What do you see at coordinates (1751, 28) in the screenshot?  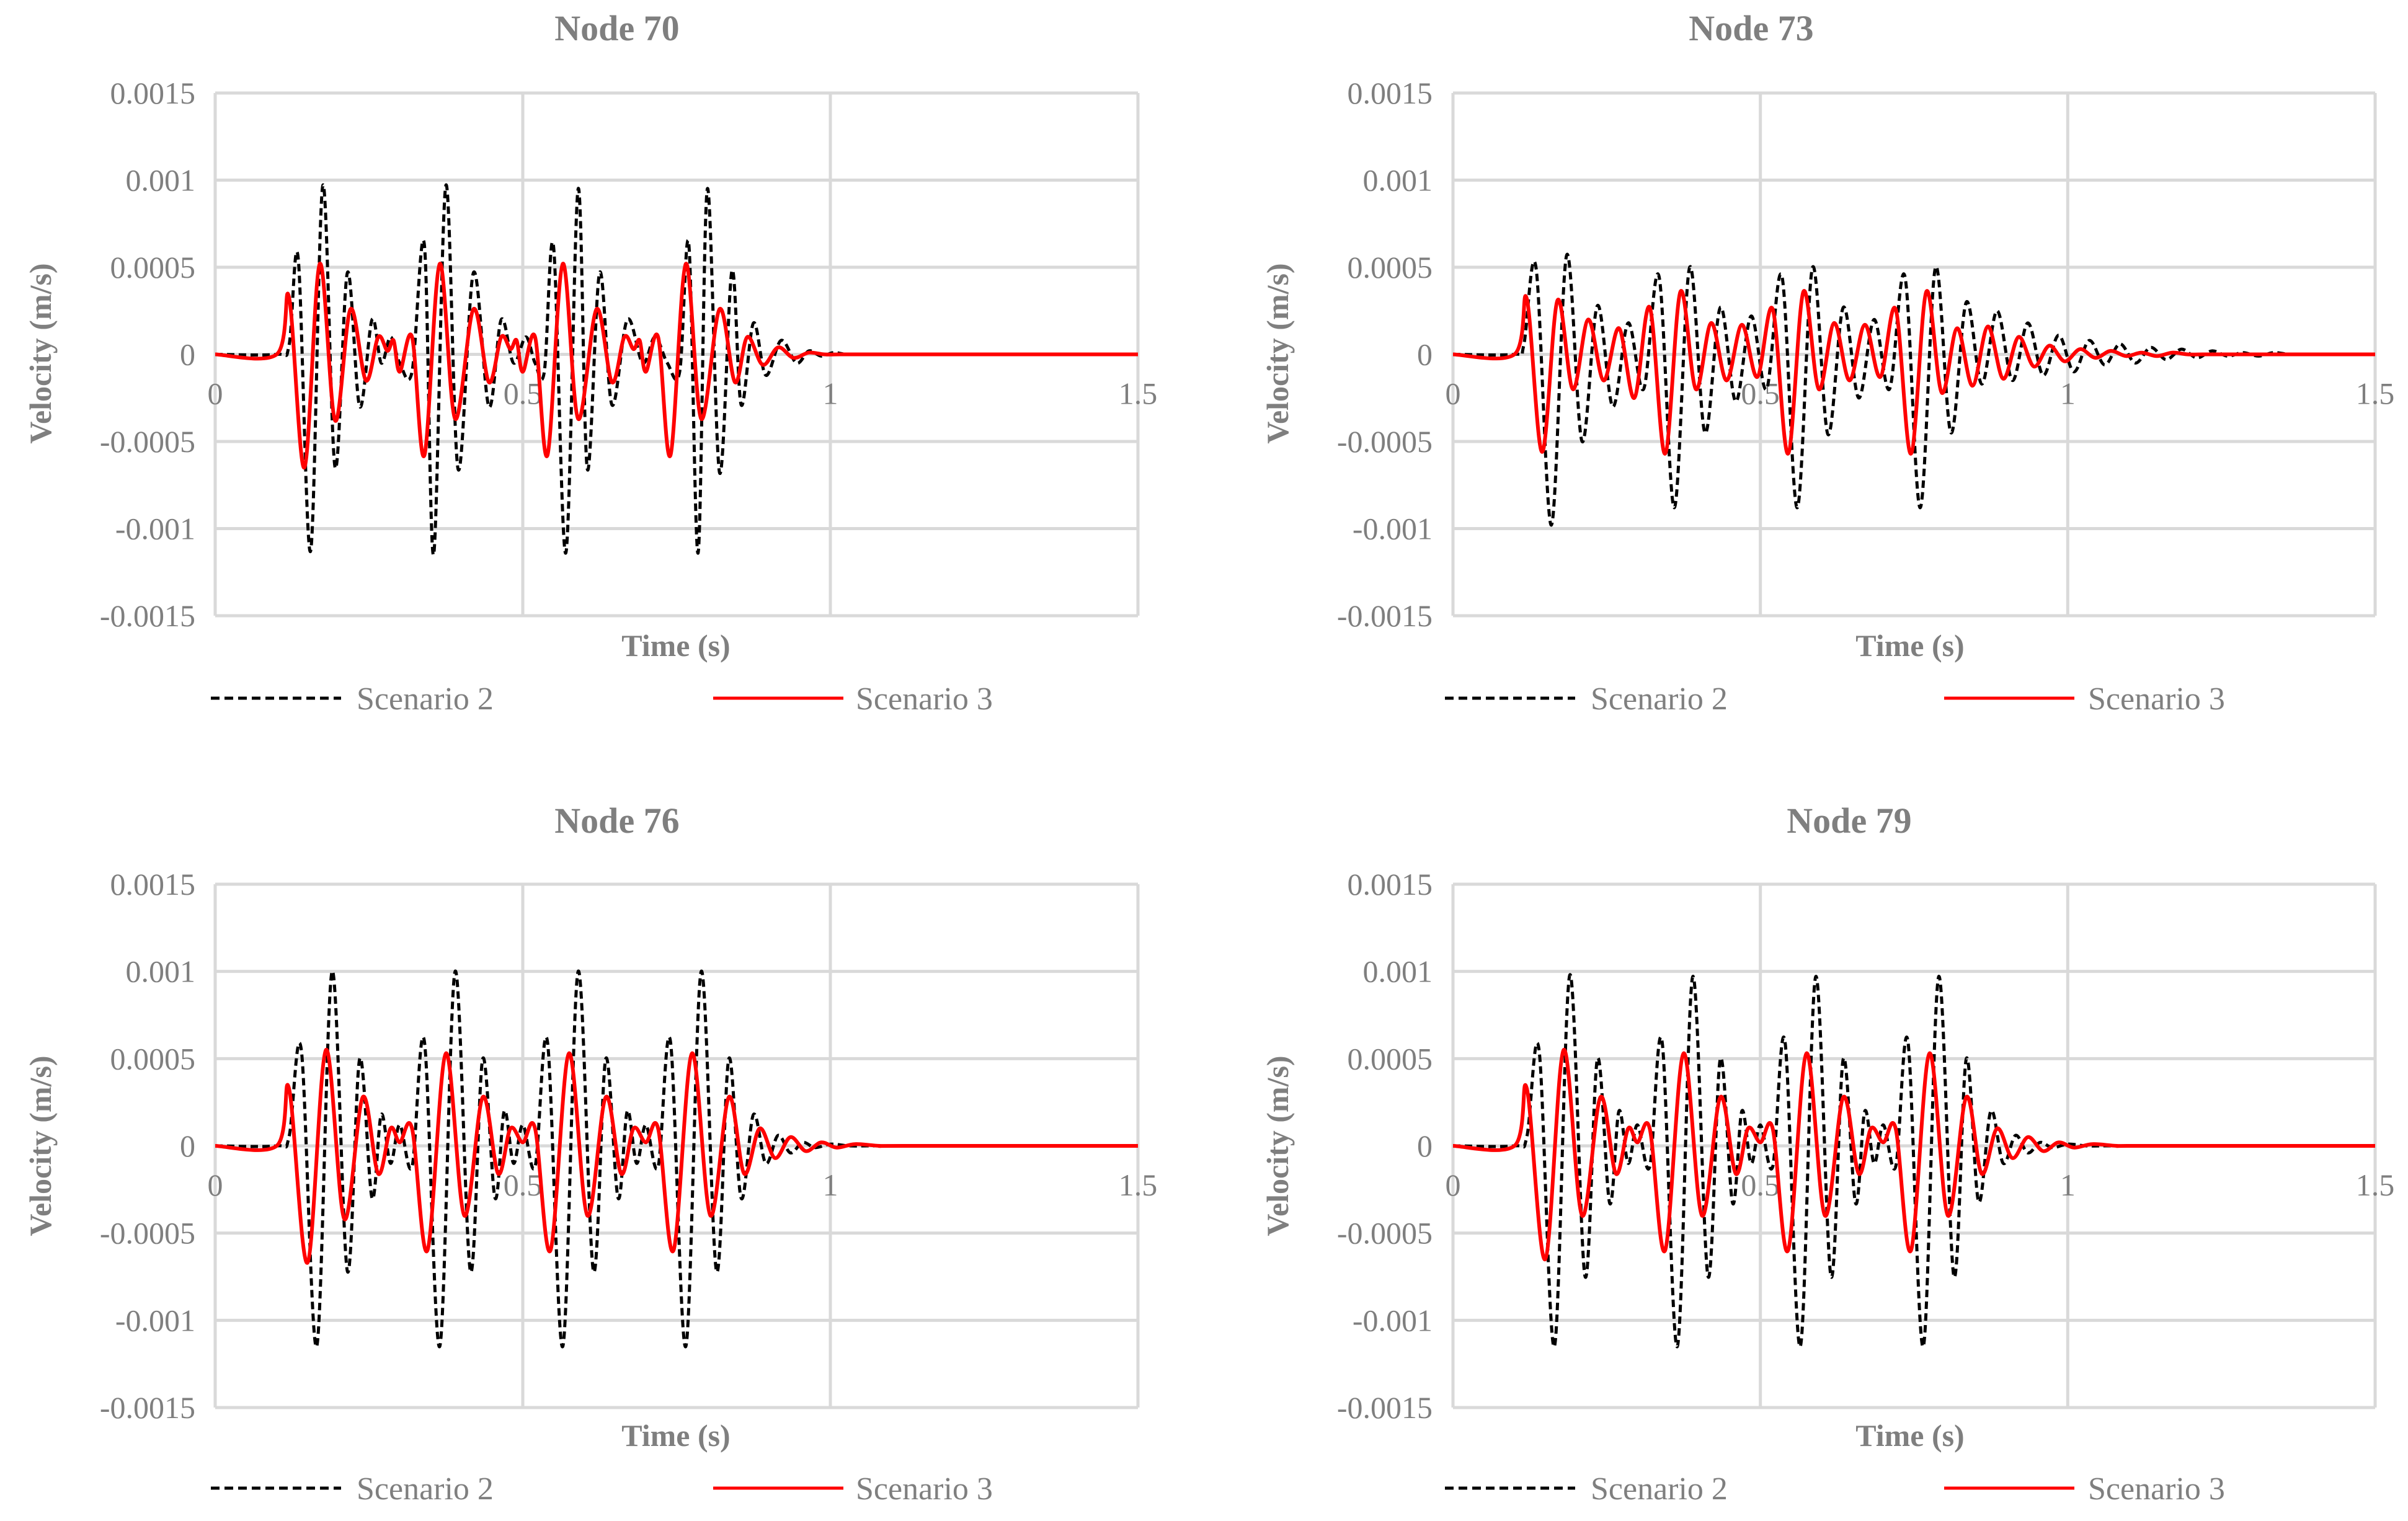 I see `chart-title: Node 73` at bounding box center [1751, 28].